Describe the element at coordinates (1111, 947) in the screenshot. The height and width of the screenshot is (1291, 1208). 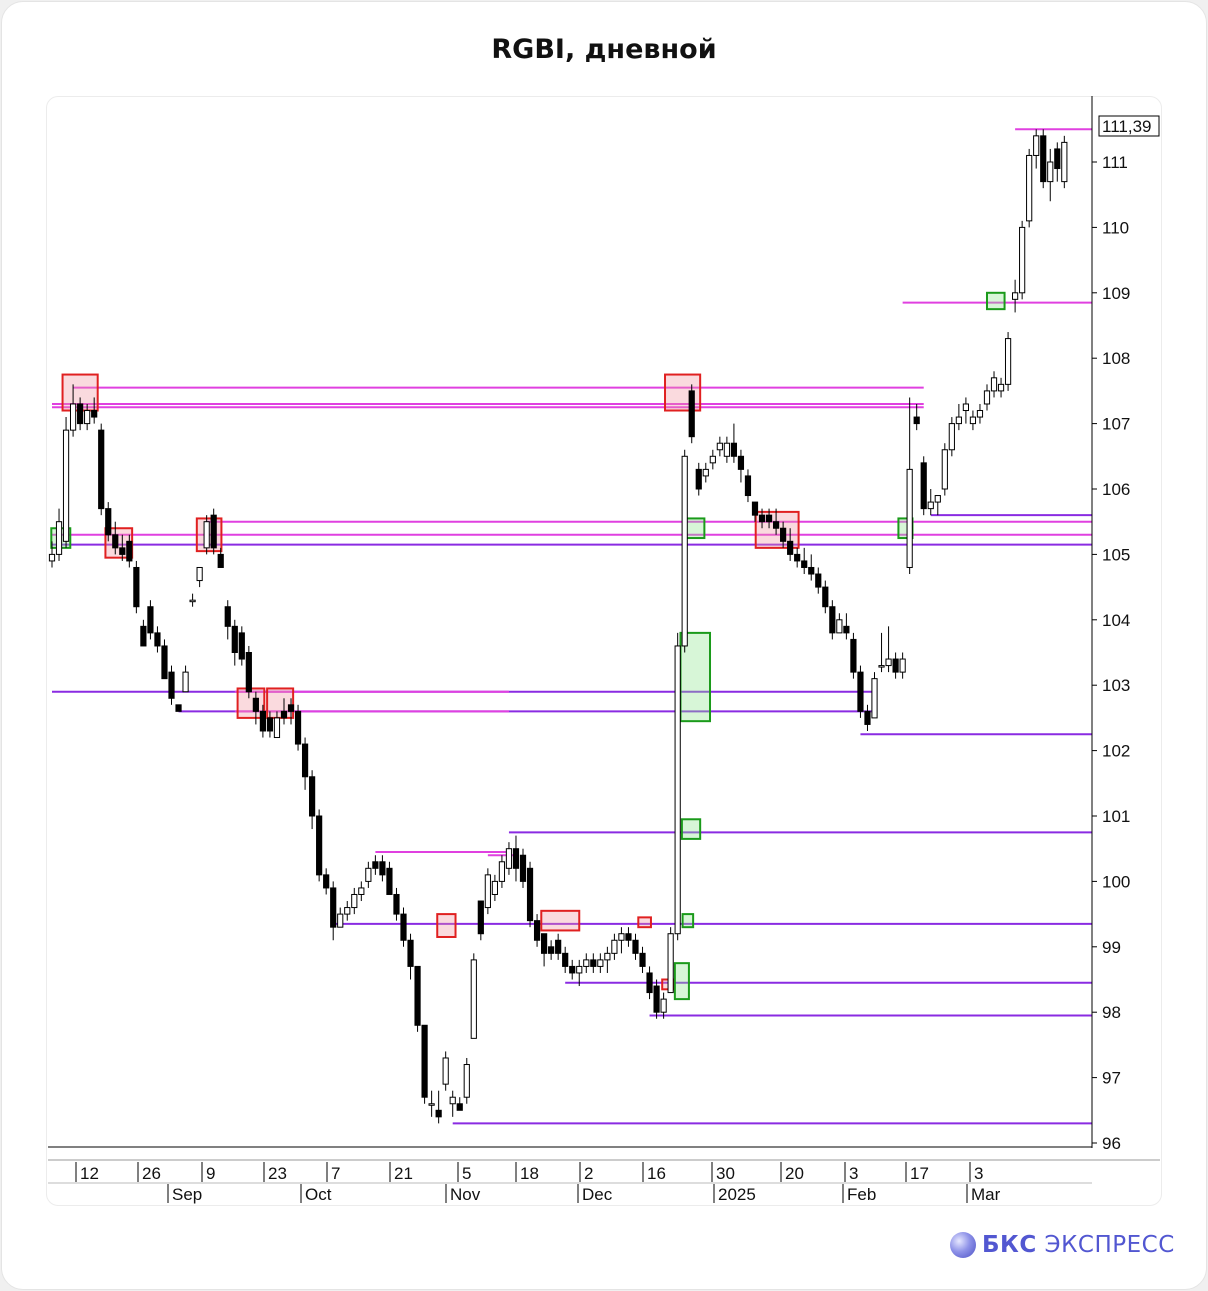
I see `y-tick-label: 99` at that location.